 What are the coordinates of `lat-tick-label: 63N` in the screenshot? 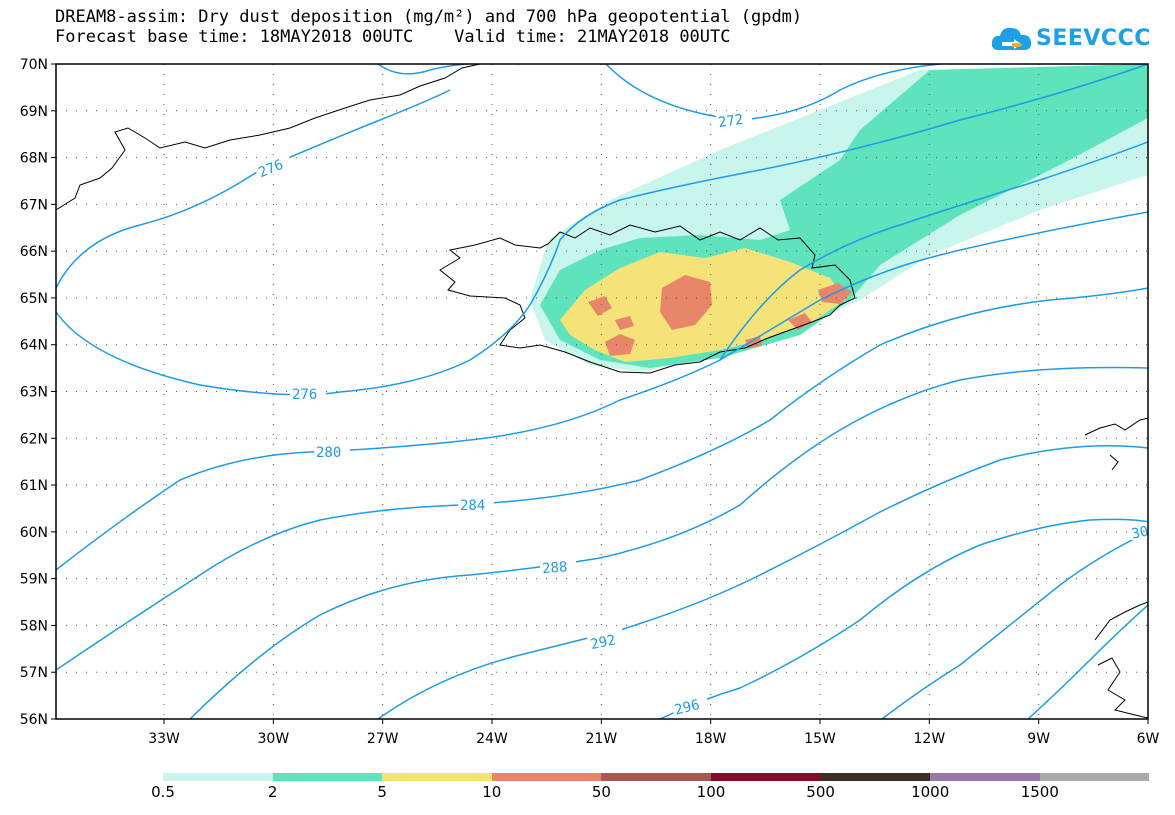 It's located at (34, 393).